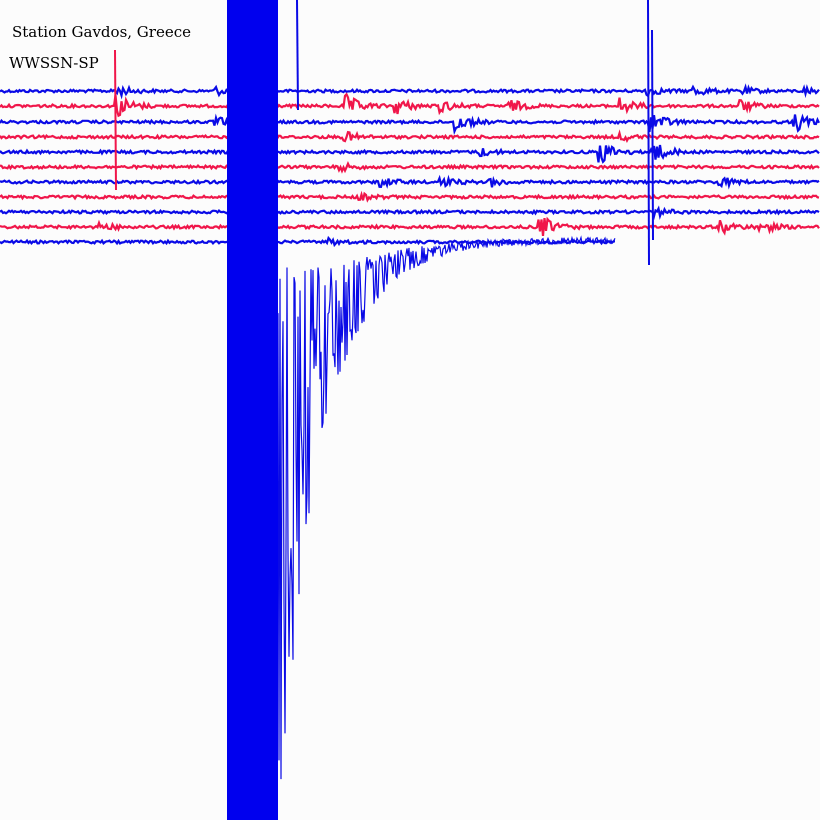 The height and width of the screenshot is (820, 820). Describe the element at coordinates (252, 410) in the screenshot. I see `saturated-trace-block` at that location.